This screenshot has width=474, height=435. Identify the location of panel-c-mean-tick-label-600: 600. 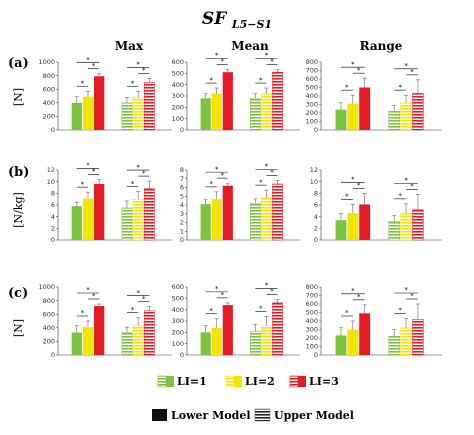
(178, 287).